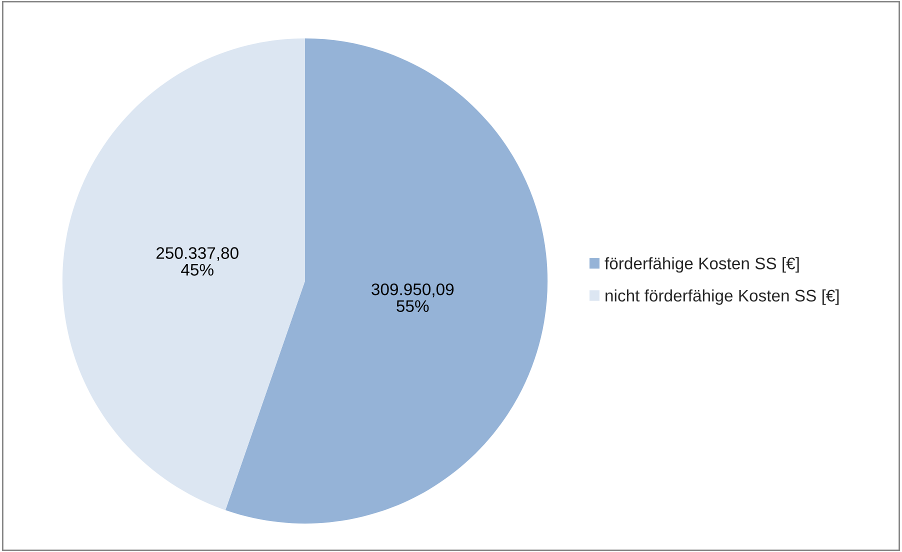  What do you see at coordinates (197, 261) in the screenshot?
I see `data-label: 250.337,80 45%` at bounding box center [197, 261].